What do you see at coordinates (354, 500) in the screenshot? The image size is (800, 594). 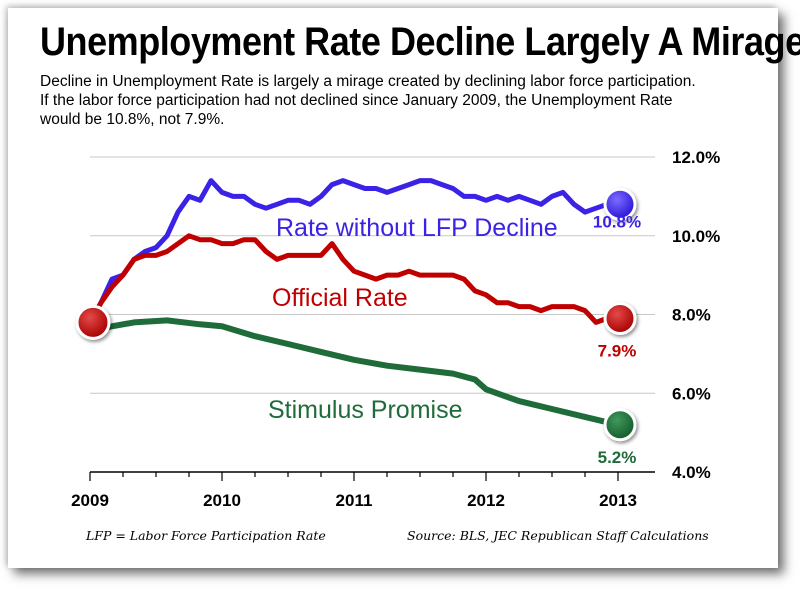 I see `x-tick-label: 2011` at bounding box center [354, 500].